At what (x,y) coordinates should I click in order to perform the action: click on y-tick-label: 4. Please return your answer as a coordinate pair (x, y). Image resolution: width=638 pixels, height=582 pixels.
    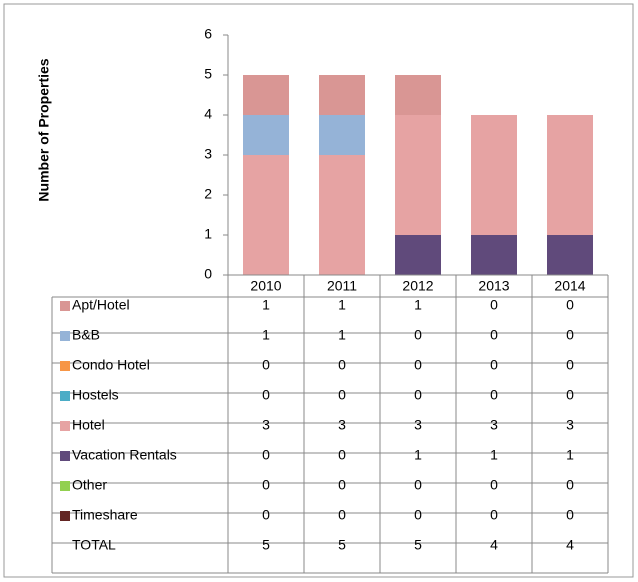
    Looking at the image, I should click on (208, 114).